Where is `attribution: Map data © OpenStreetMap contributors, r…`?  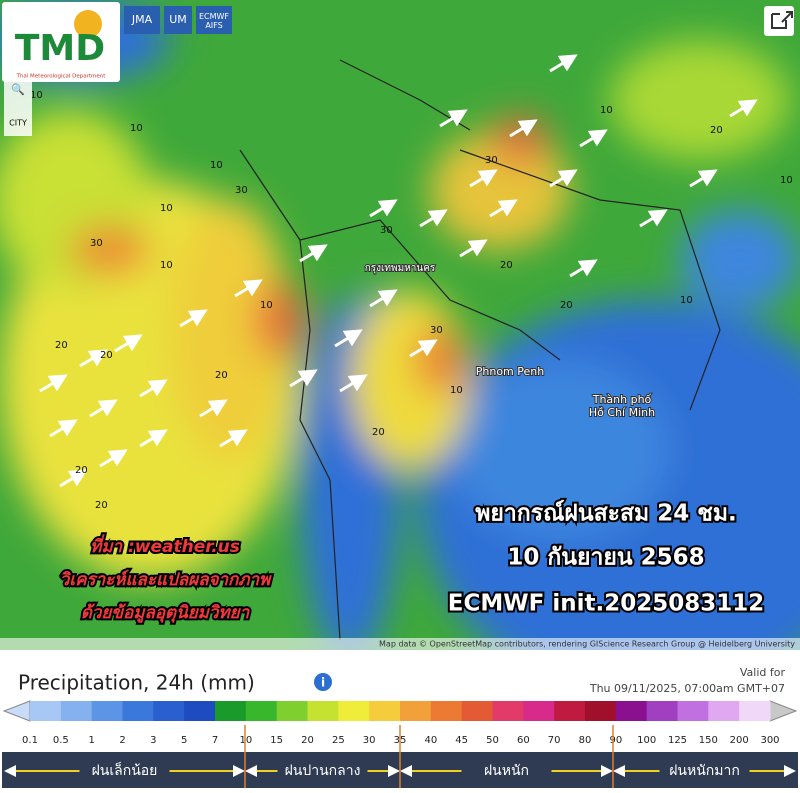 attribution: Map data © OpenStreetMap contributors, r… is located at coordinates (587, 644).